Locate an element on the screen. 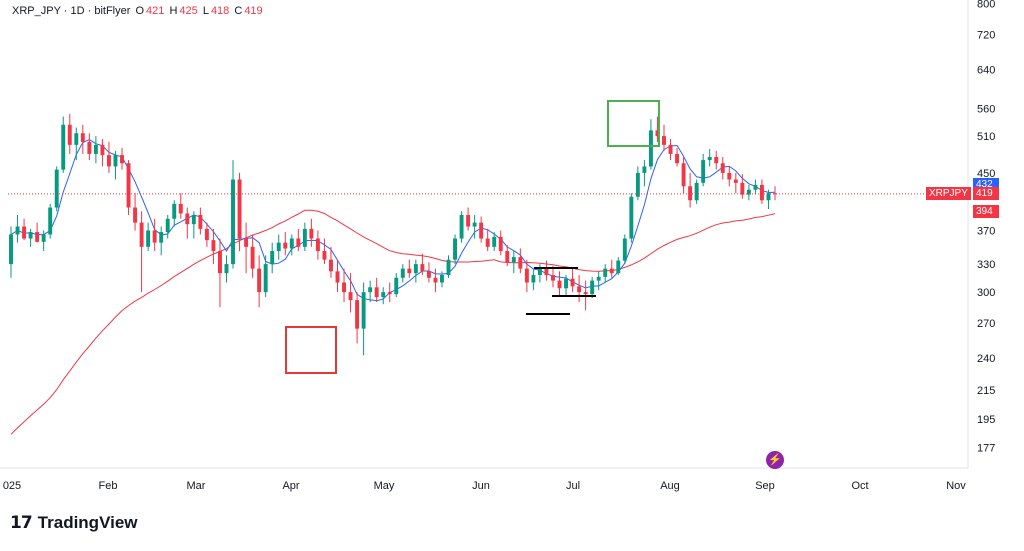 This screenshot has width=1024, height=551. x-tick-label: Feb is located at coordinates (108, 486).